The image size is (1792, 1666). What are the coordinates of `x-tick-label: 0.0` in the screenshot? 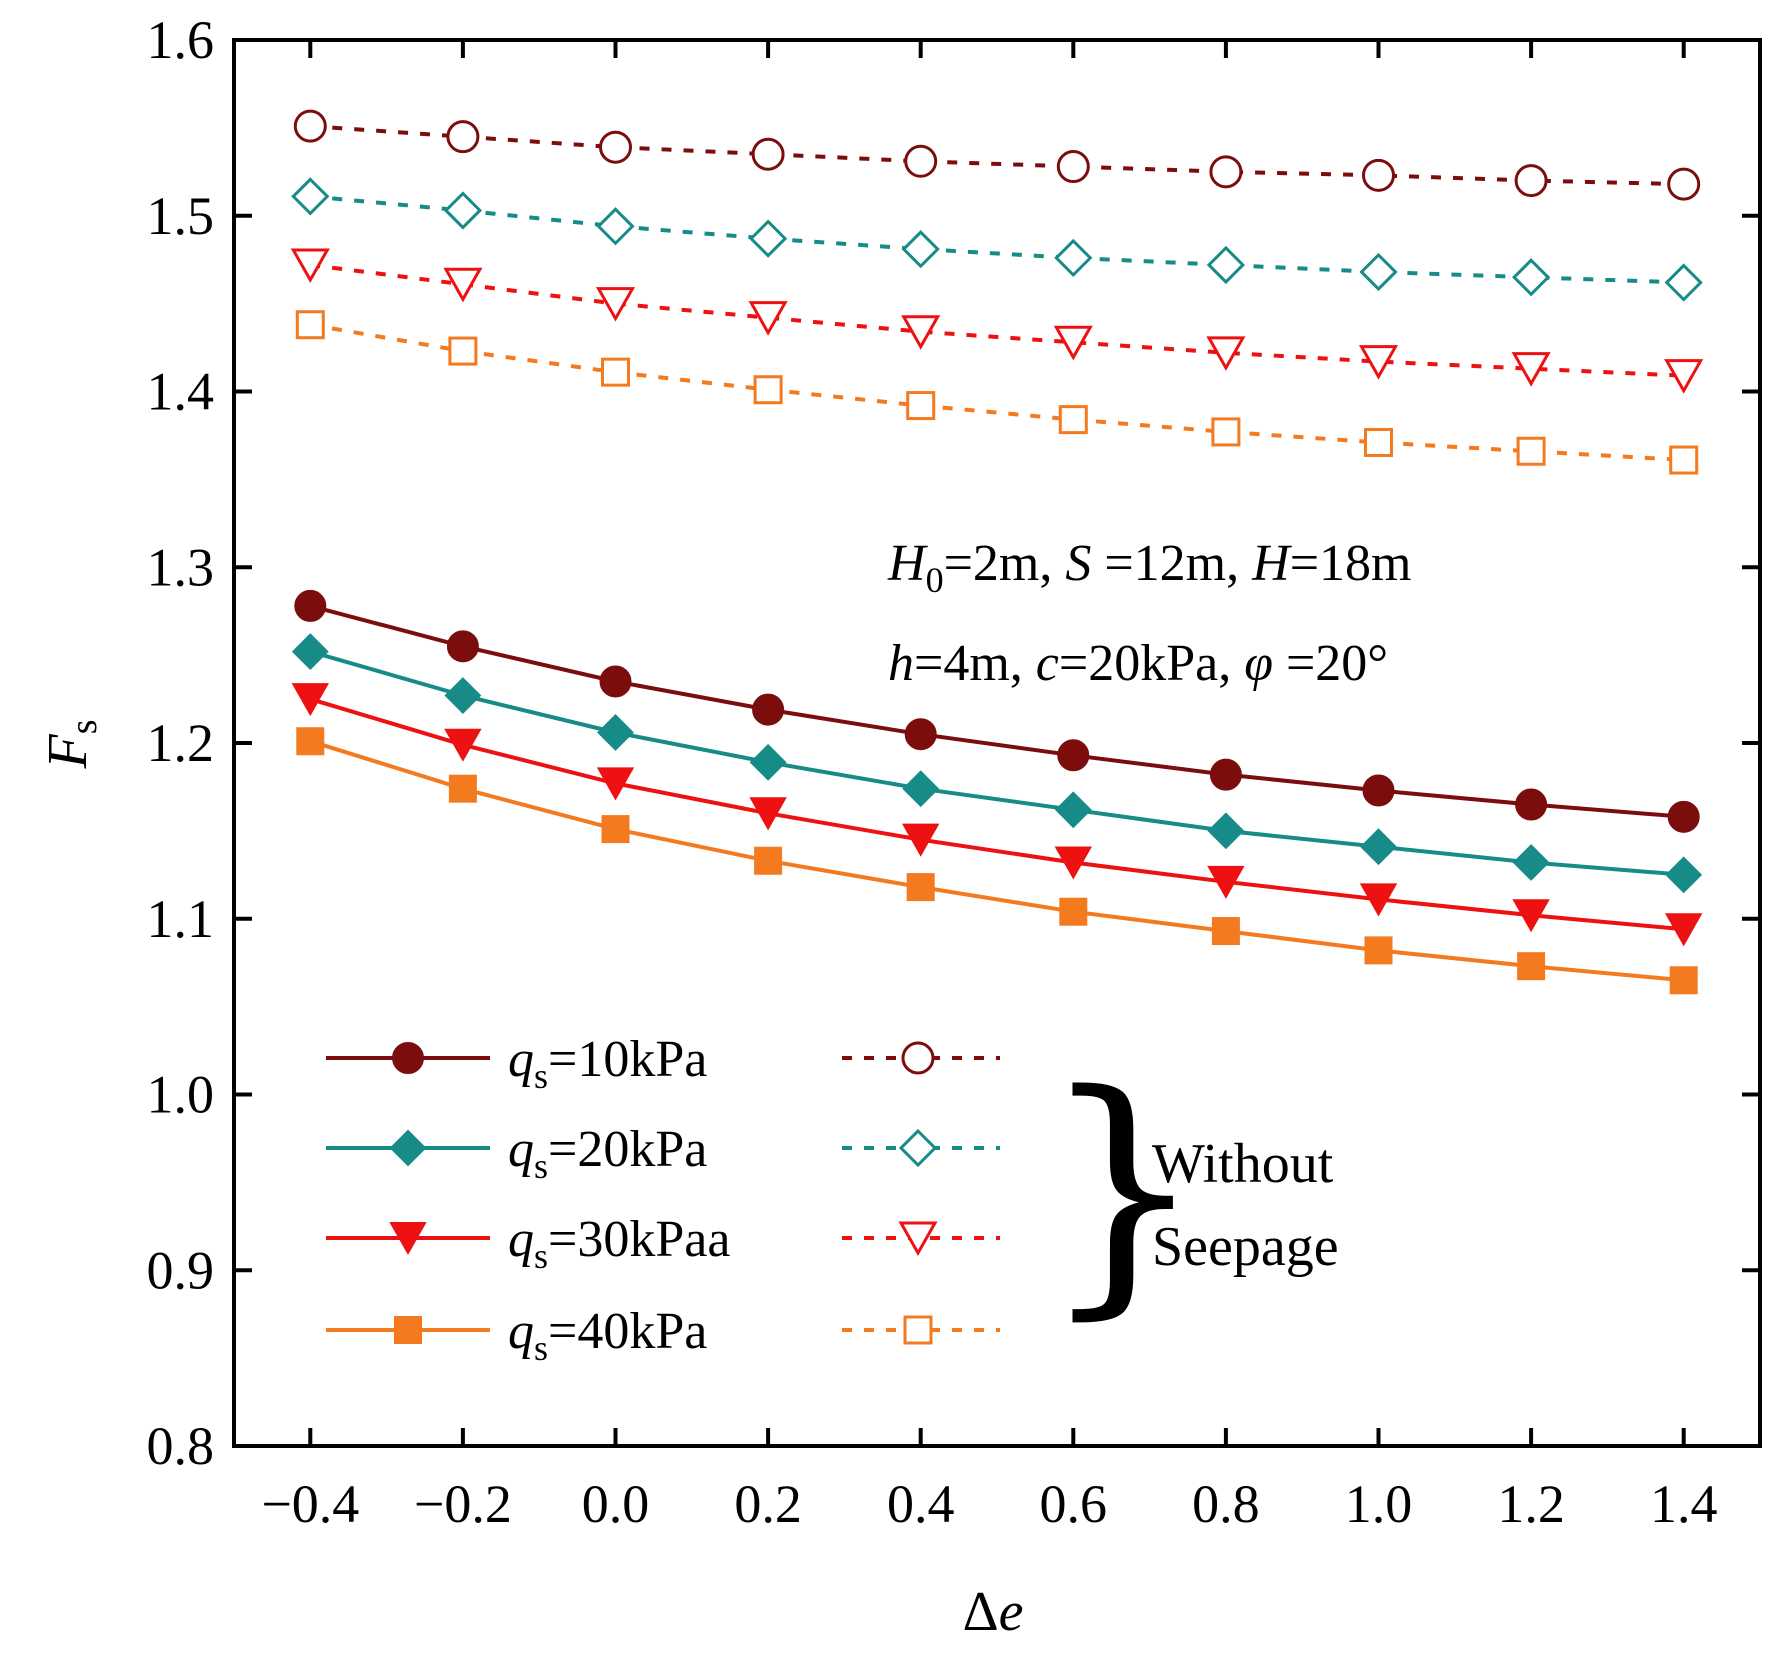 It's located at (616, 1504).